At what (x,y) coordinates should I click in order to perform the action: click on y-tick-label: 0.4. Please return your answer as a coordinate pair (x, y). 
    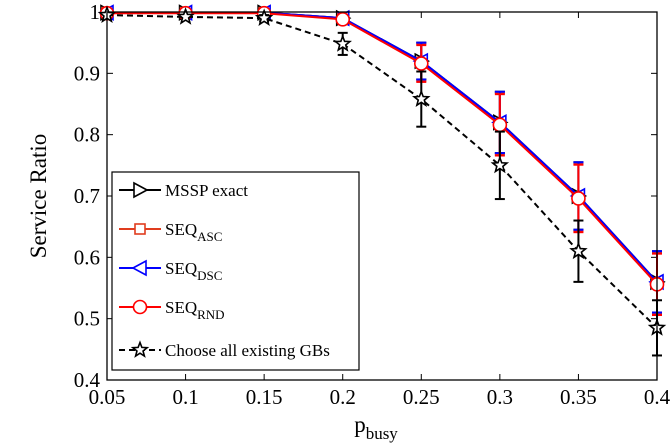
    Looking at the image, I should click on (87, 380).